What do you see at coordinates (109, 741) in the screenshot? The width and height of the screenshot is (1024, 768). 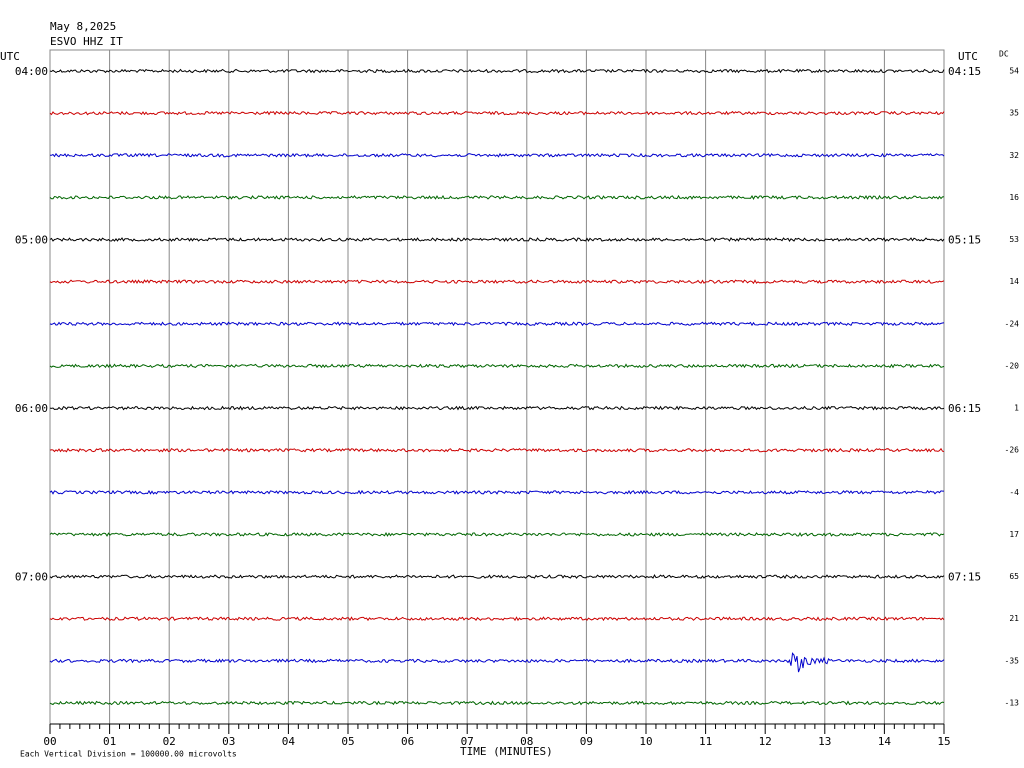 I see `x-tick-label: 01` at bounding box center [109, 741].